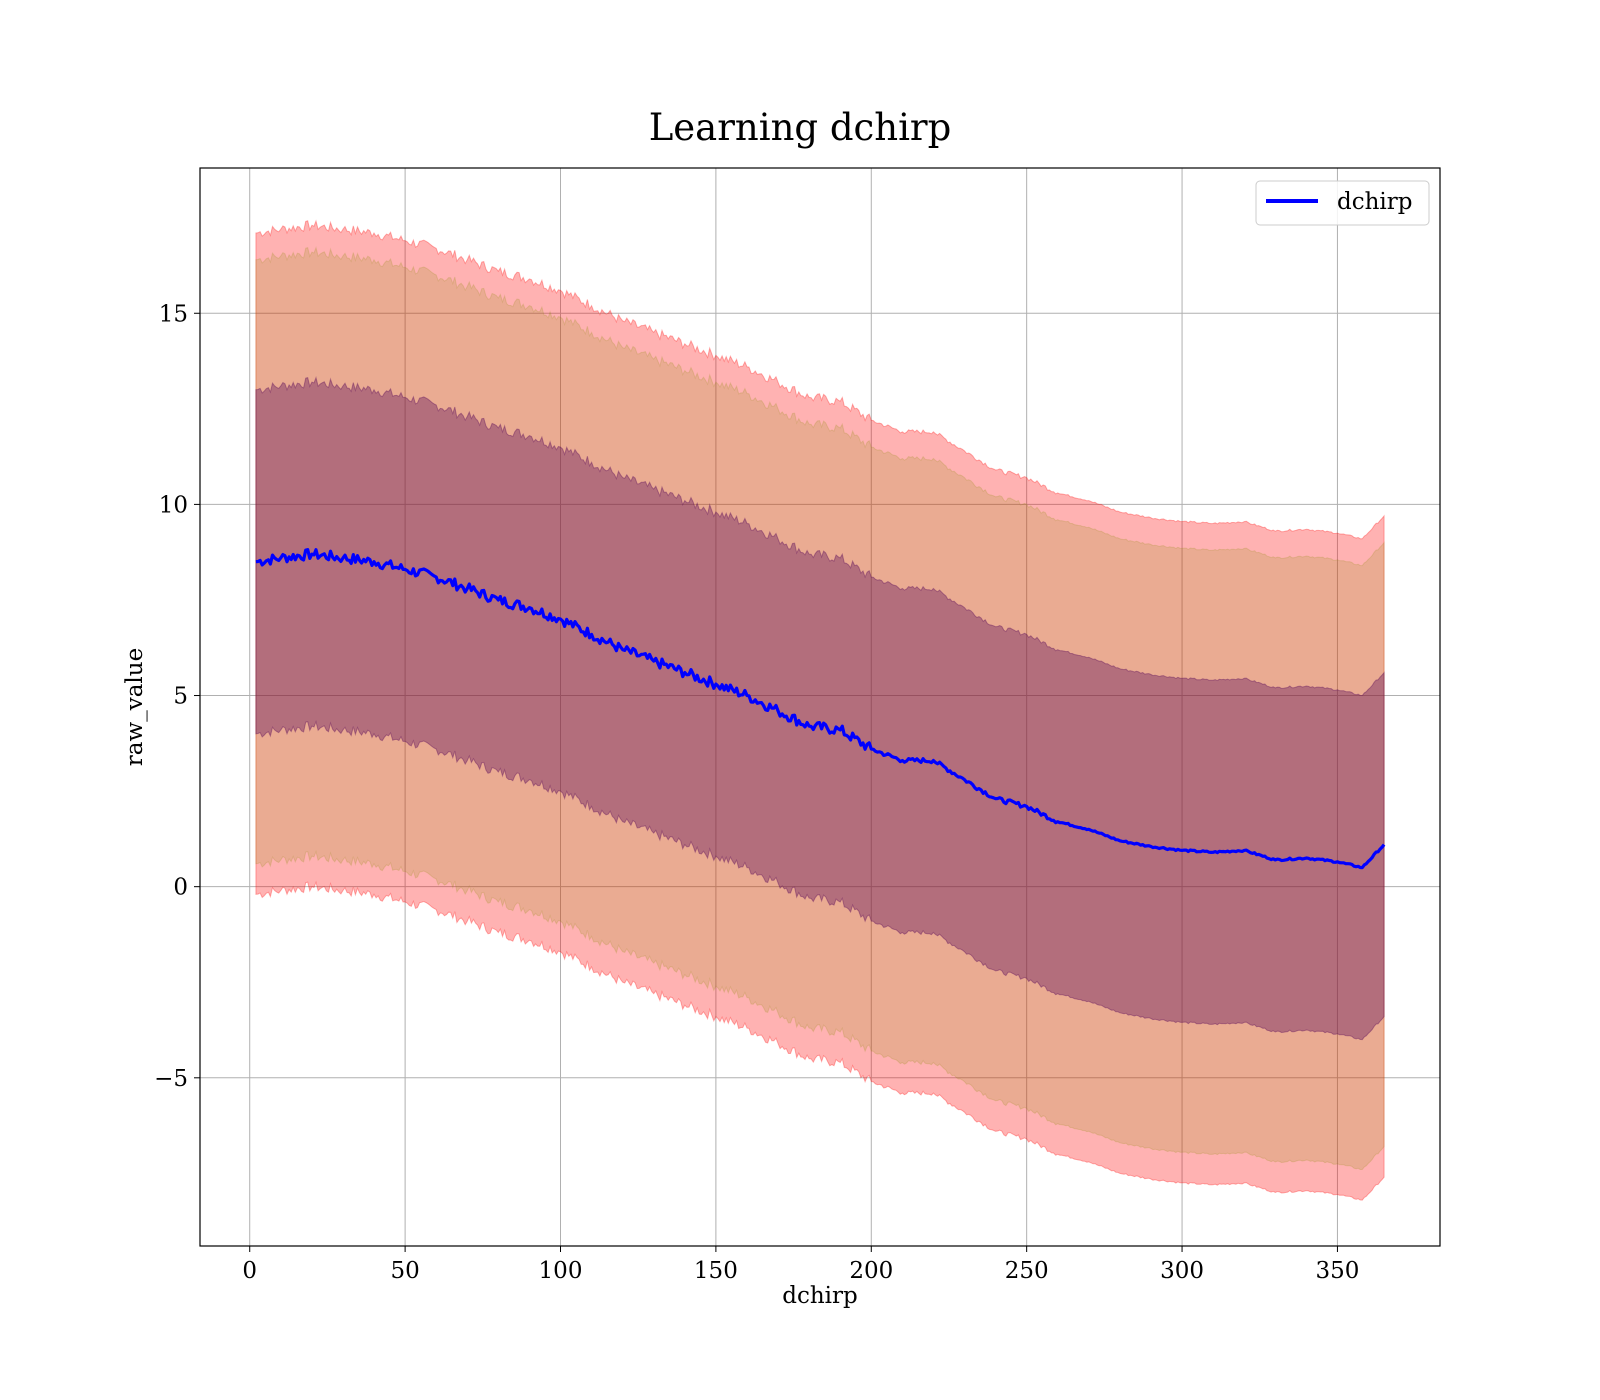  I want to click on y-tick-label: 15, so click(173, 314).